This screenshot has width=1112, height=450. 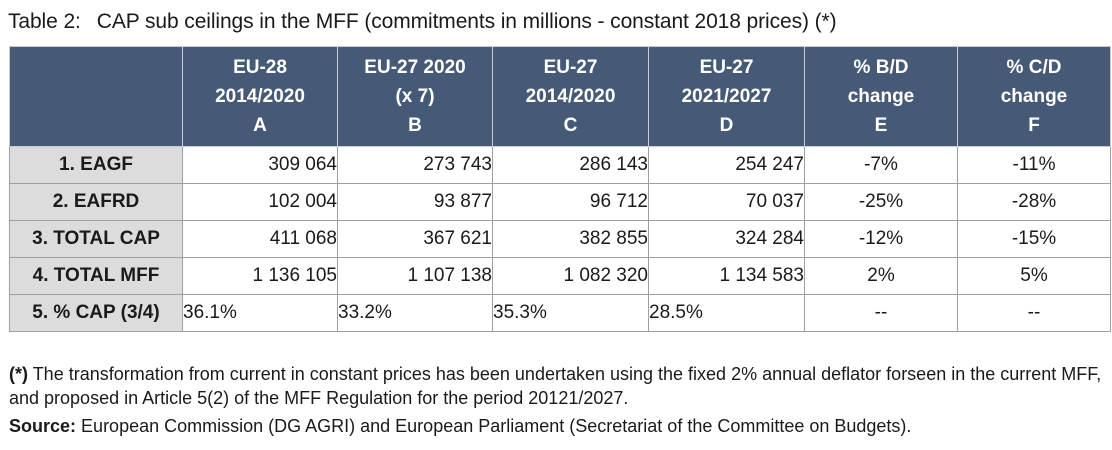 I want to click on header-col-f: % C/D change F, so click(x=1034, y=96).